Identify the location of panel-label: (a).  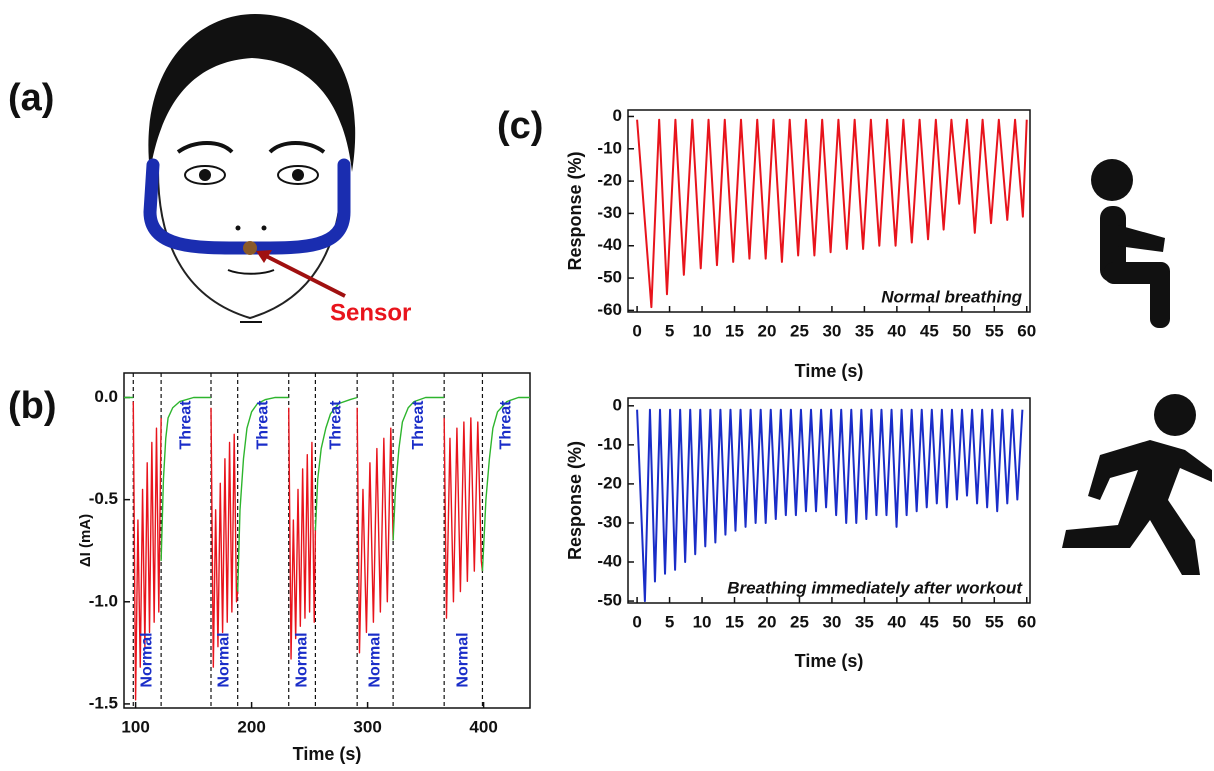
(31, 98).